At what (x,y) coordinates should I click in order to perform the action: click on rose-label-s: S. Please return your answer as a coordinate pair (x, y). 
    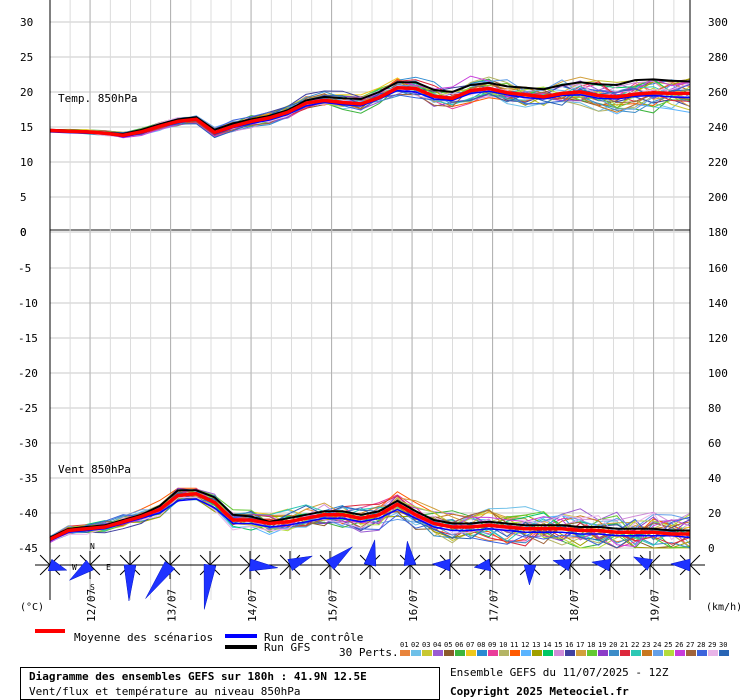
    Looking at the image, I should click on (92, 587).